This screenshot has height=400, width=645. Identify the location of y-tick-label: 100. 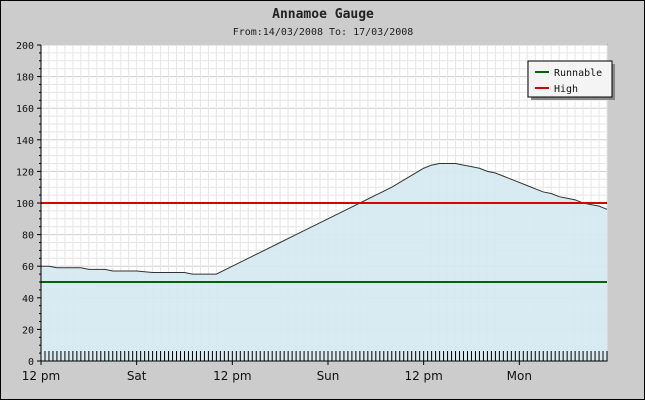
(25, 204).